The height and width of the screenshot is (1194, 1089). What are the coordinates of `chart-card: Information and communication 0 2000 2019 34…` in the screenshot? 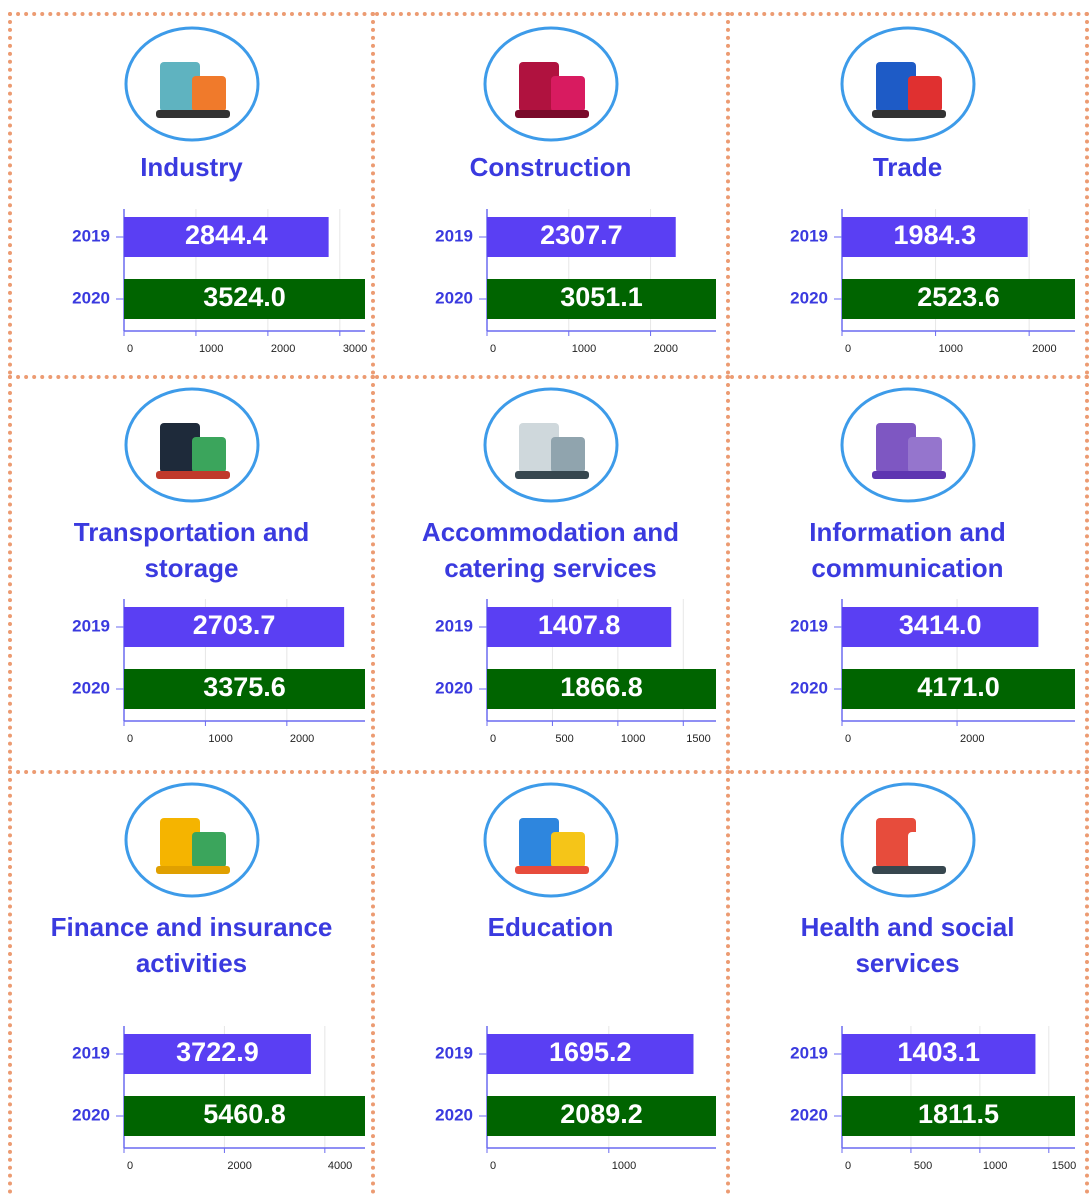 It's located at (909, 572).